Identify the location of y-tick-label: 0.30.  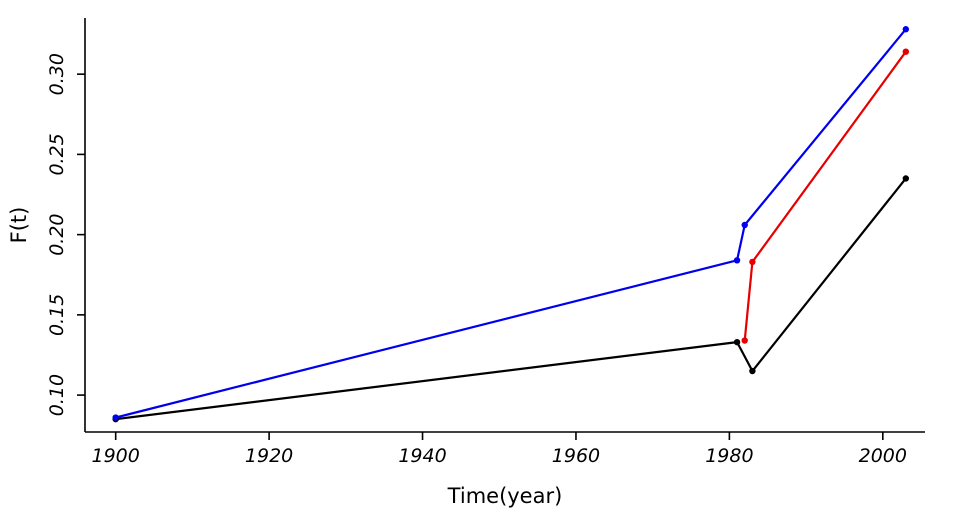
(57, 74).